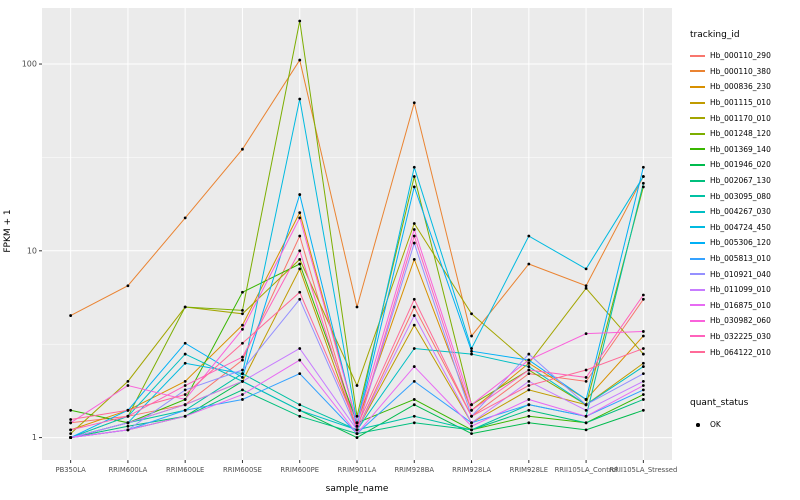 Image resolution: width=800 pixels, height=500 pixels. What do you see at coordinates (719, 403) in the screenshot?
I see `legend-quant-status-title: quant_status` at bounding box center [719, 403].